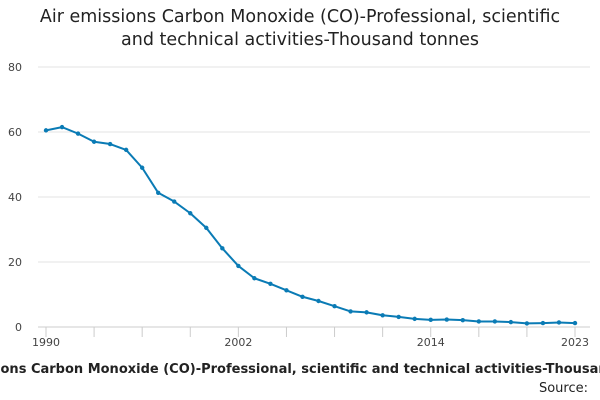  What do you see at coordinates (300, 40) in the screenshot?
I see `chart-title-line-2: and technical activities-Thousand tonnes` at bounding box center [300, 40].